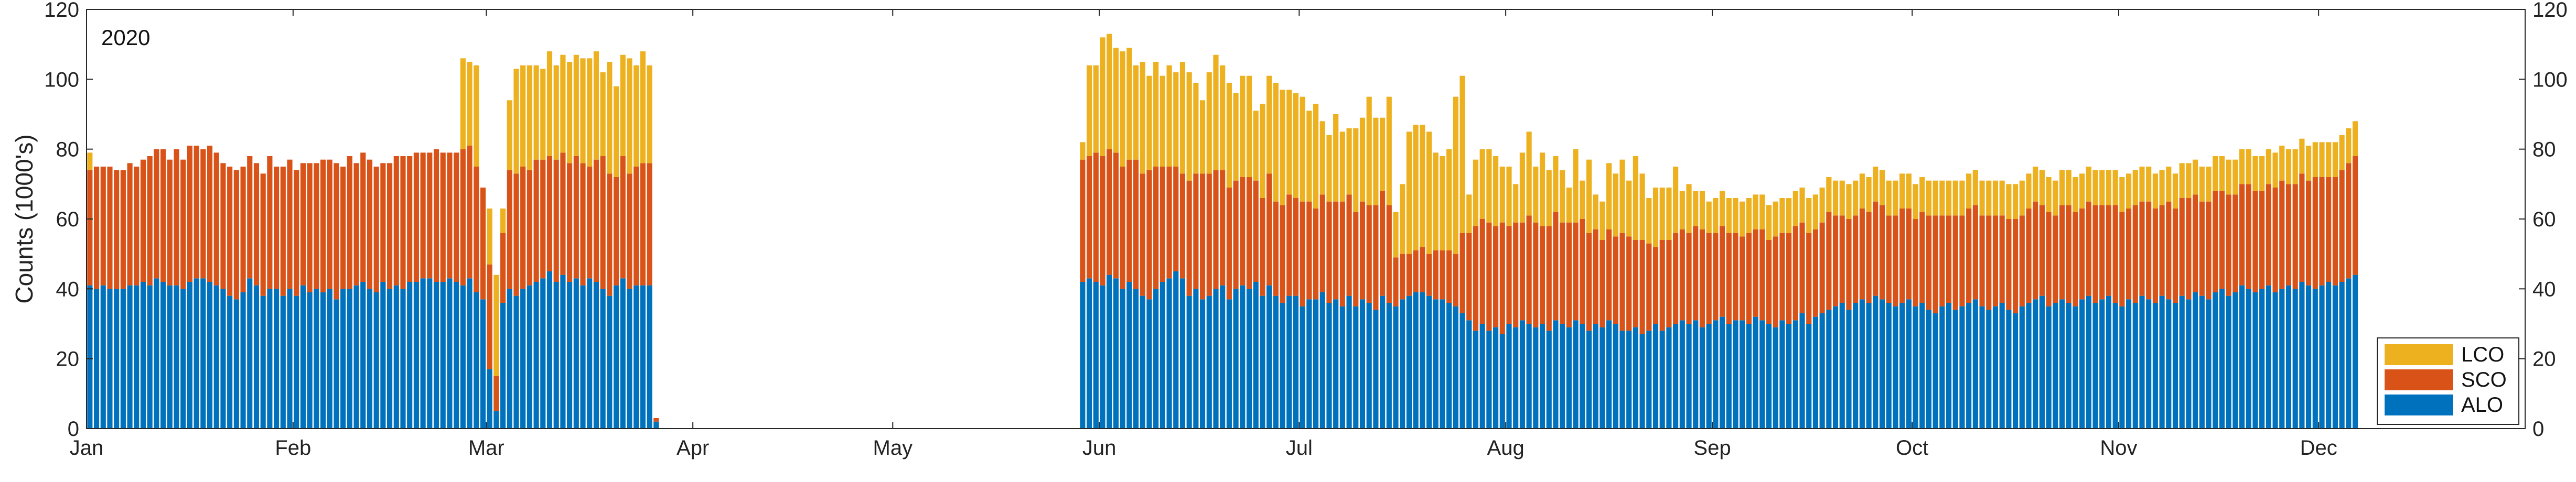 This screenshot has width=2576, height=482. Describe the element at coordinates (2484, 379) in the screenshot. I see `legend-label-sco: SCO` at that location.